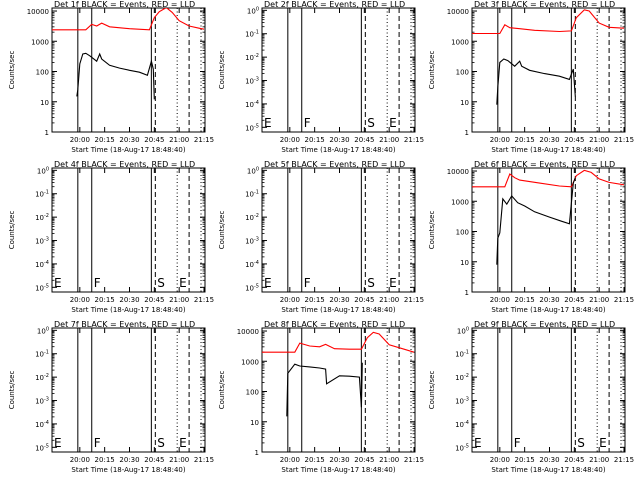 The image size is (640, 480). What do you see at coordinates (467, 133) in the screenshot?
I see `y-tick-label: 1` at bounding box center [467, 133].